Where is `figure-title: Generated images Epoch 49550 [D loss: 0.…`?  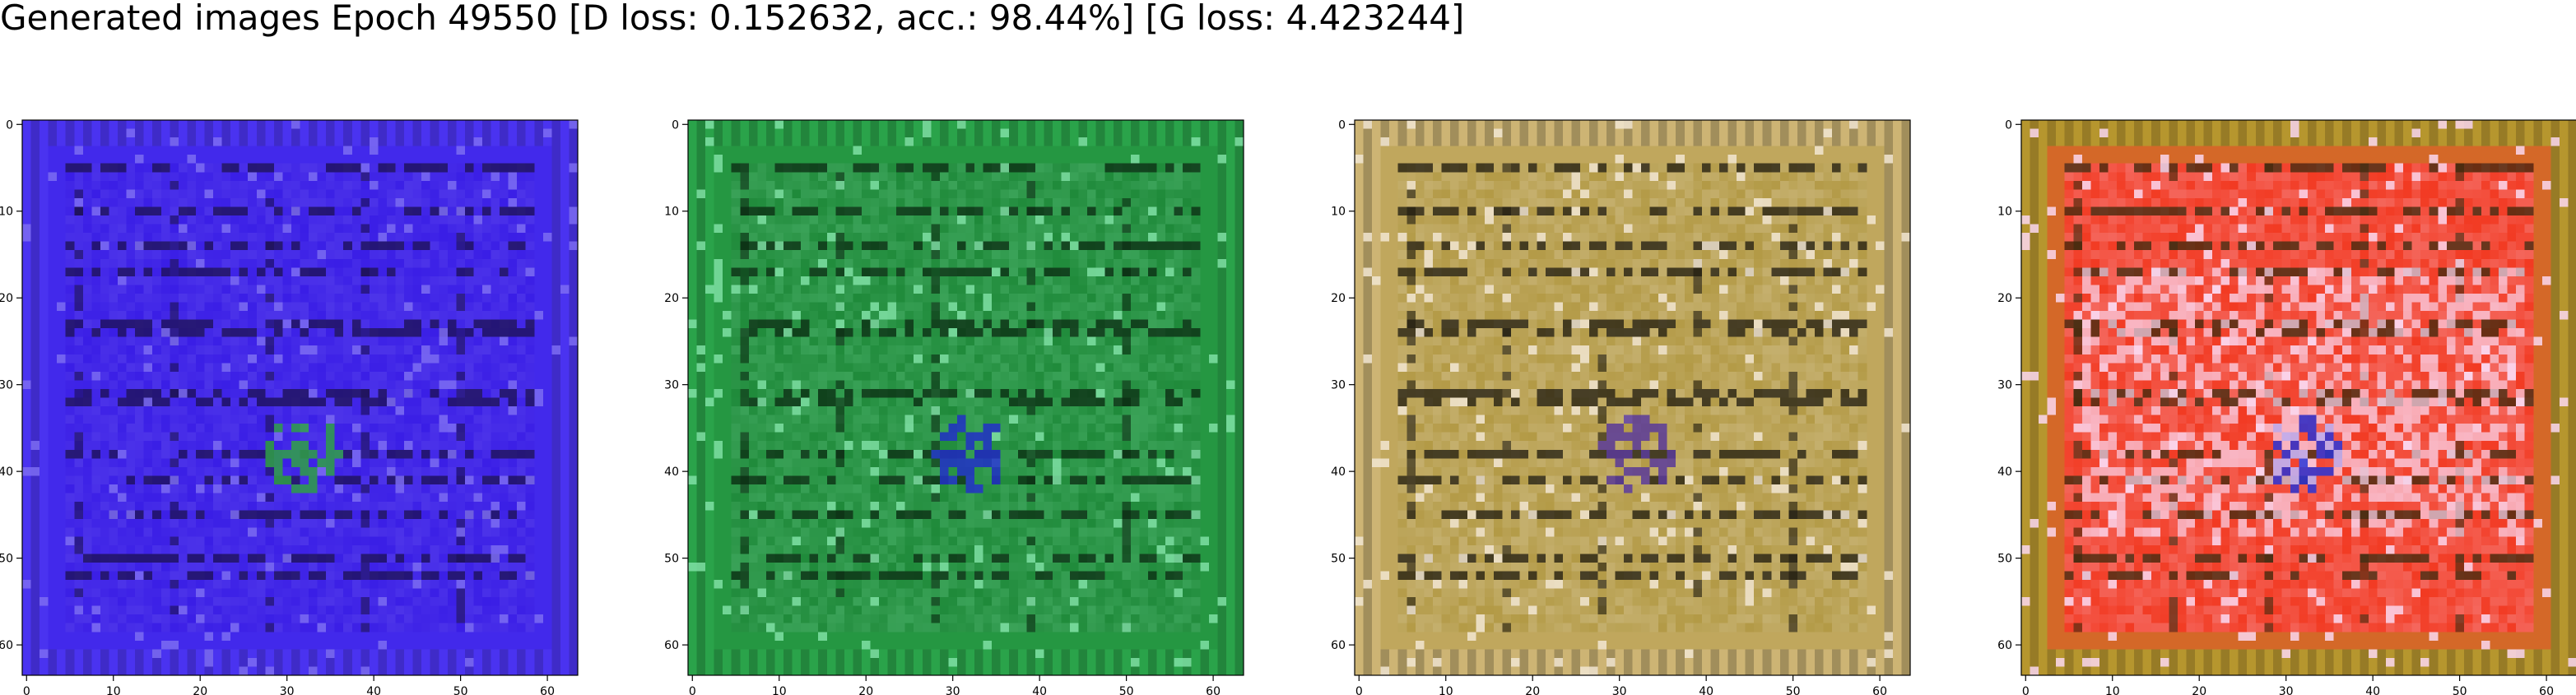
figure-title: Generated images Epoch 49550 [D loss: 0.… is located at coordinates (732, 19).